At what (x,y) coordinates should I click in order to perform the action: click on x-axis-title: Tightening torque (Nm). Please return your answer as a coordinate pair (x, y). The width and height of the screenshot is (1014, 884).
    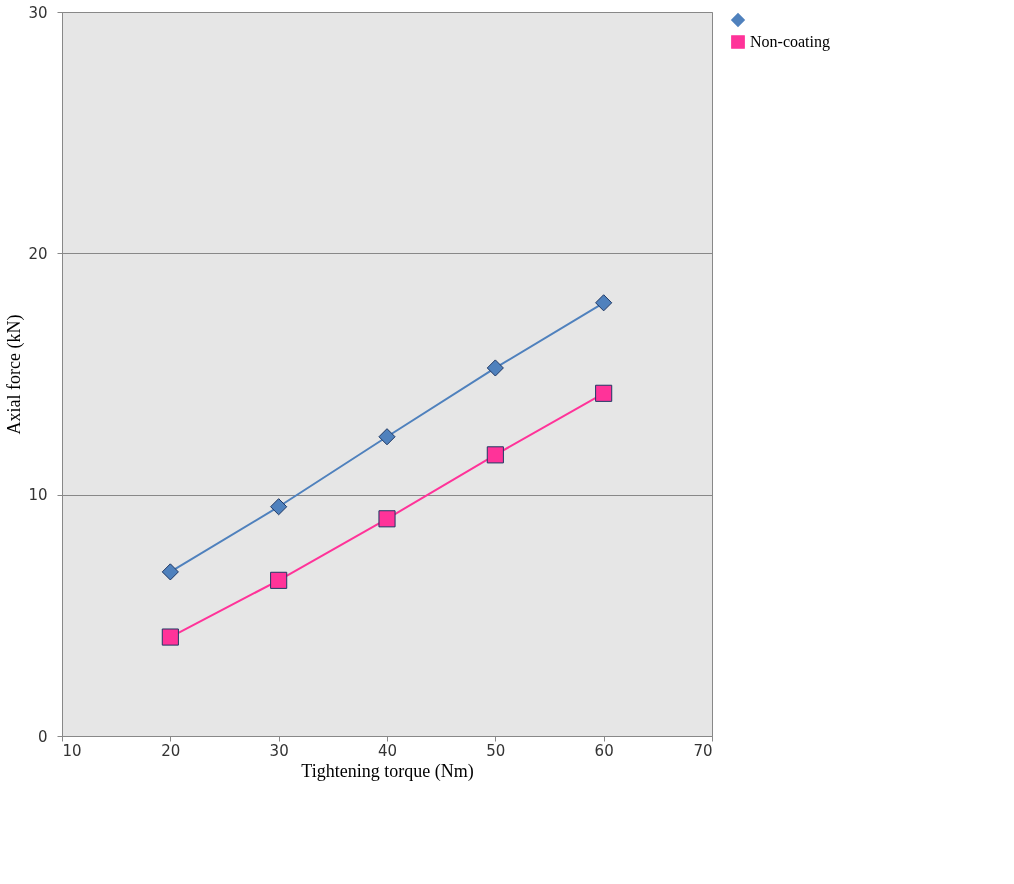
    Looking at the image, I should click on (387, 771).